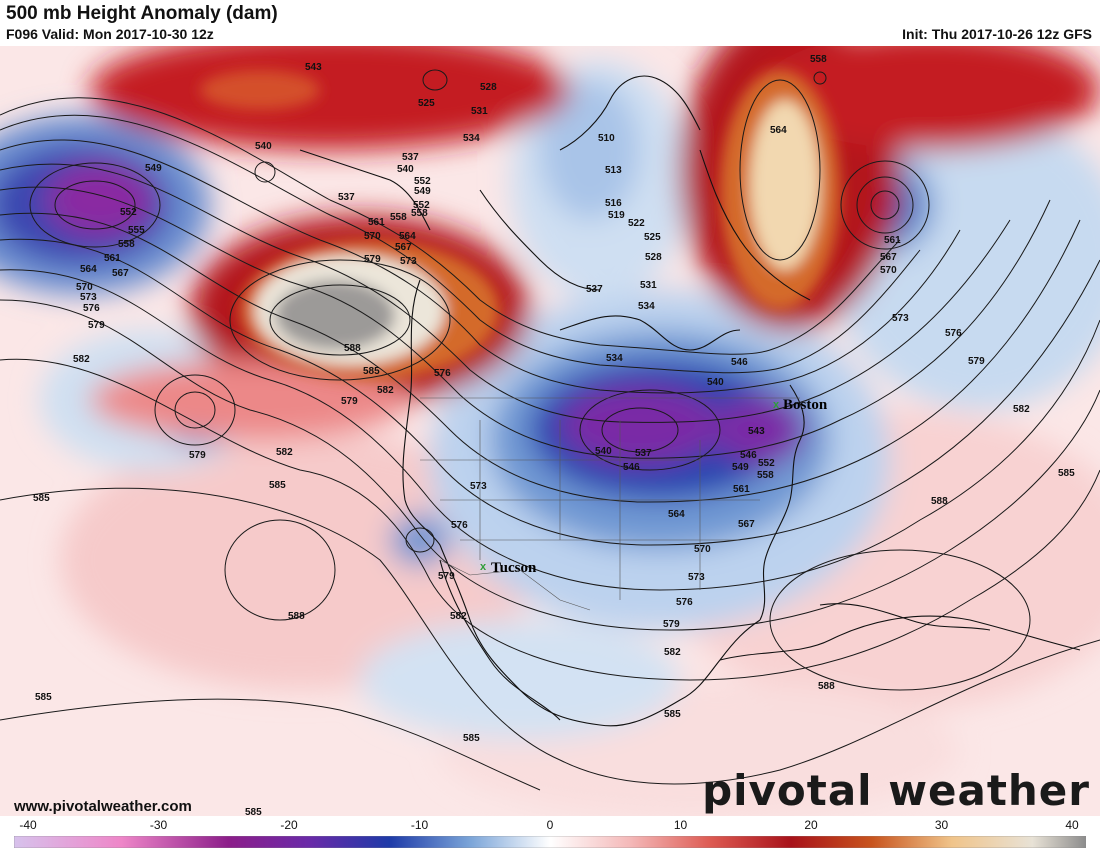 Image resolution: width=1100 pixels, height=850 pixels. I want to click on colorbar-tick-label: 40, so click(1072, 825).